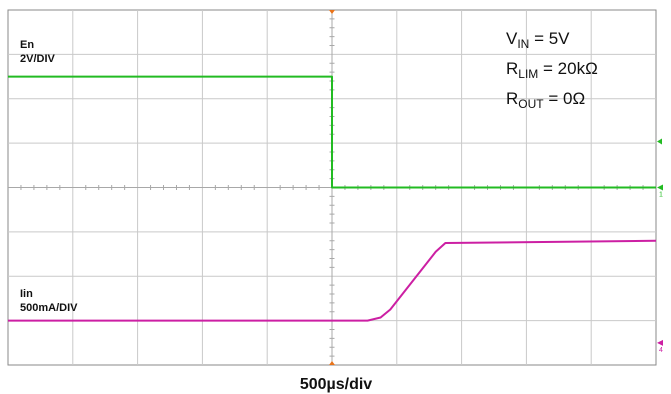 The width and height of the screenshot is (671, 394). I want to click on condition-rout-symbol: R, so click(512, 98).